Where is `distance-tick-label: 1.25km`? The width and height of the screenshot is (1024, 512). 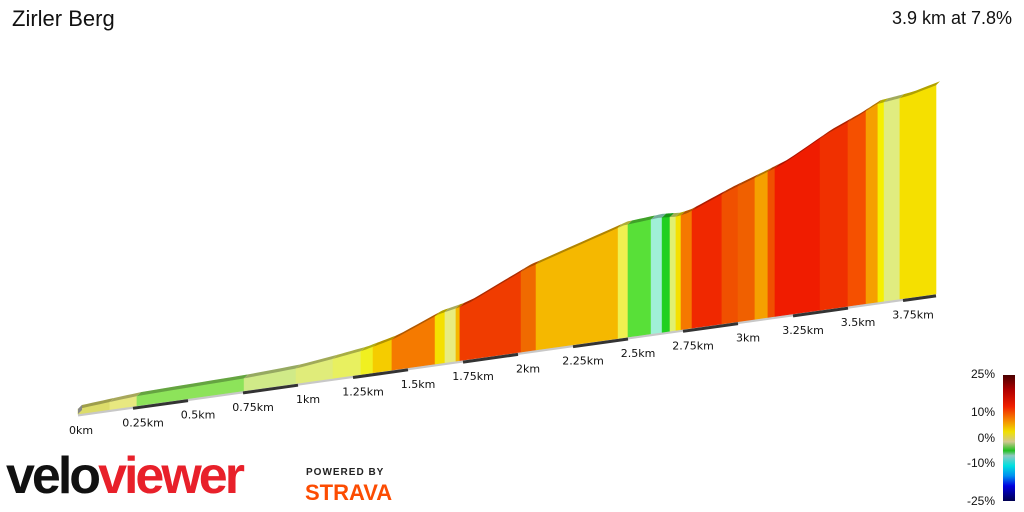 distance-tick-label: 1.25km is located at coordinates (363, 392).